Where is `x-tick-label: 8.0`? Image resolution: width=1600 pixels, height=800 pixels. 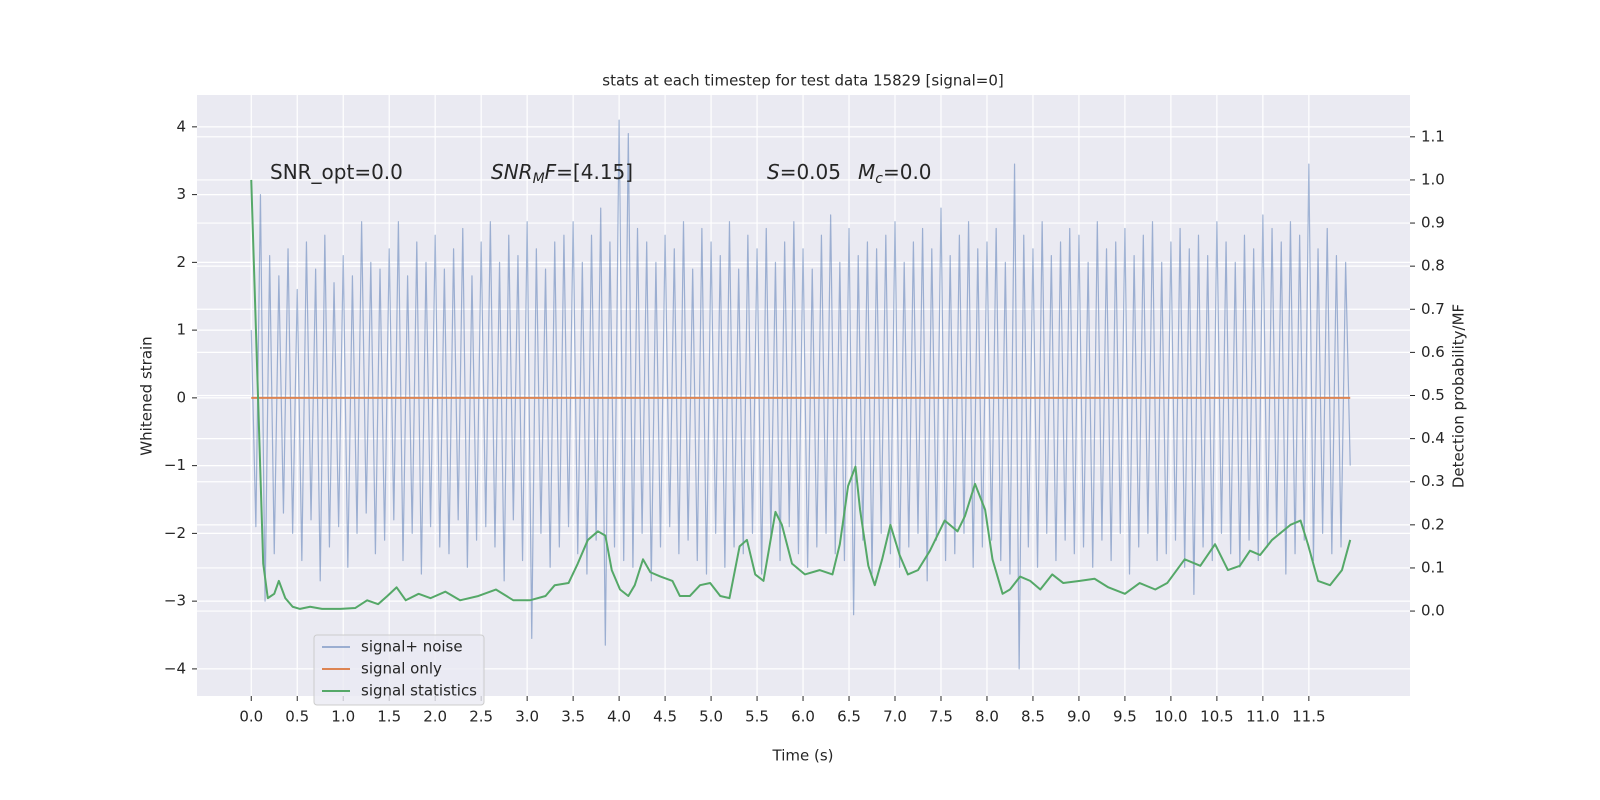 x-tick-label: 8.0 is located at coordinates (987, 717).